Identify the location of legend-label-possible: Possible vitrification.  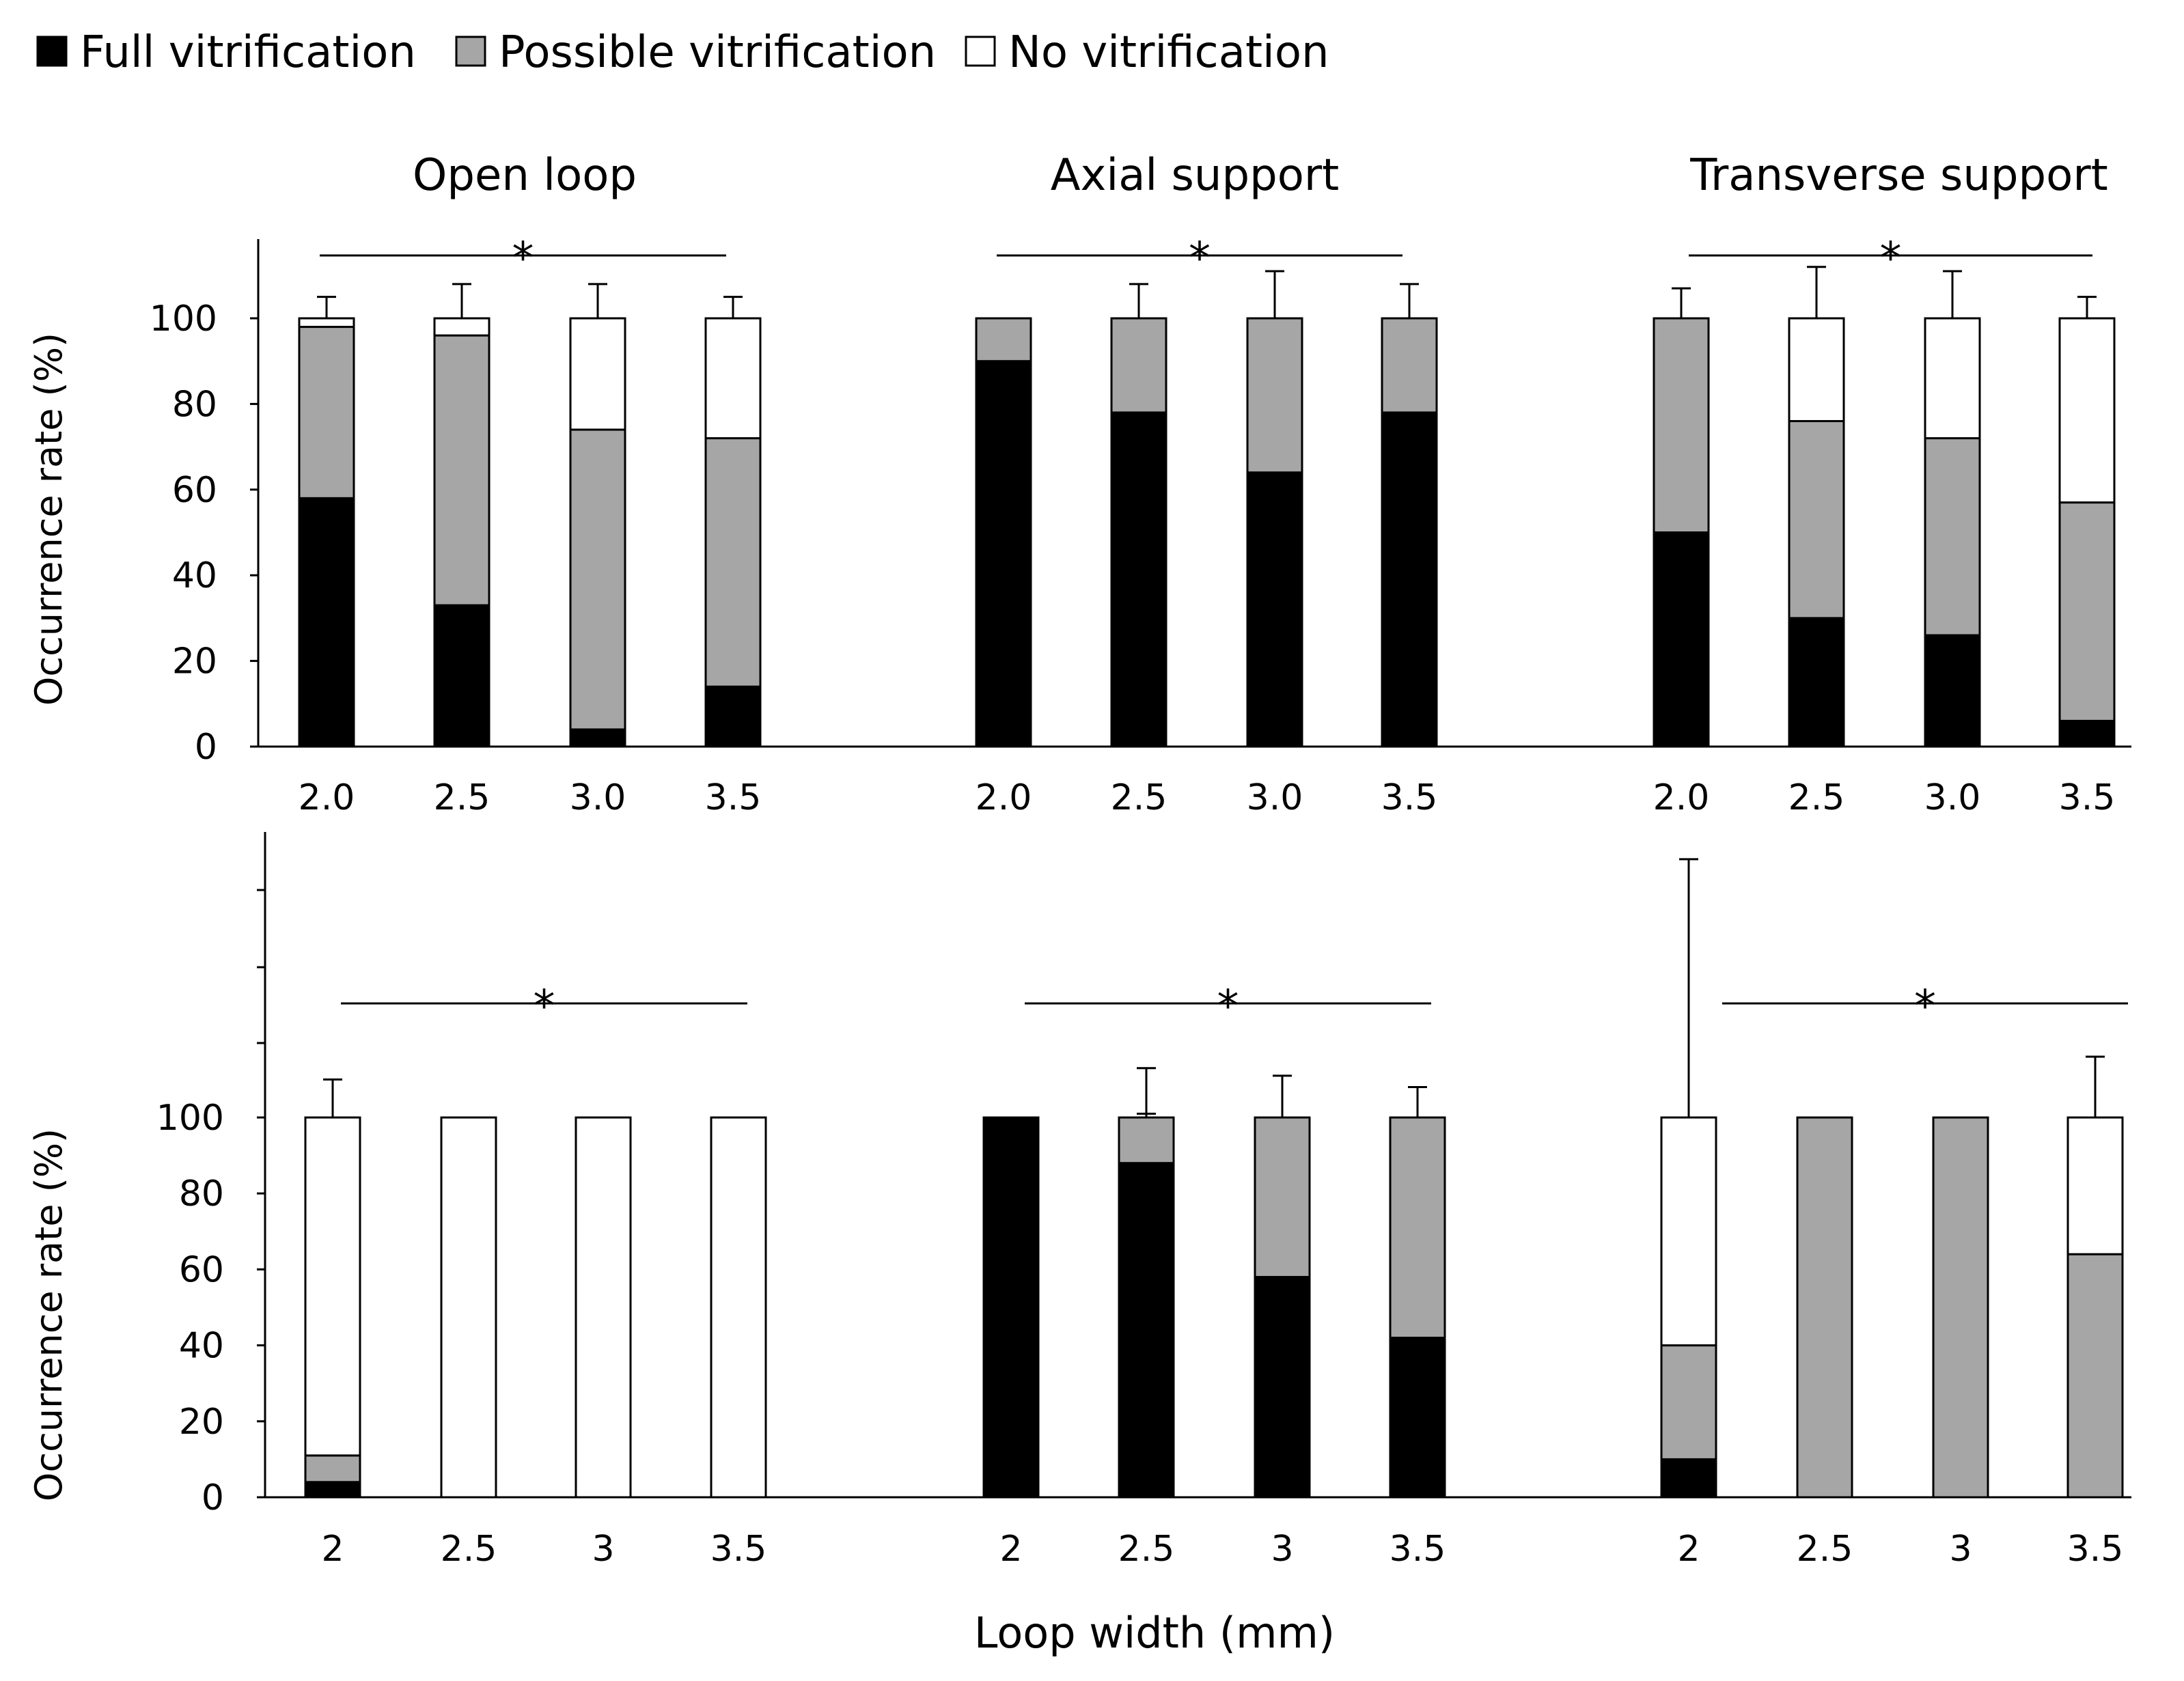
(717, 52).